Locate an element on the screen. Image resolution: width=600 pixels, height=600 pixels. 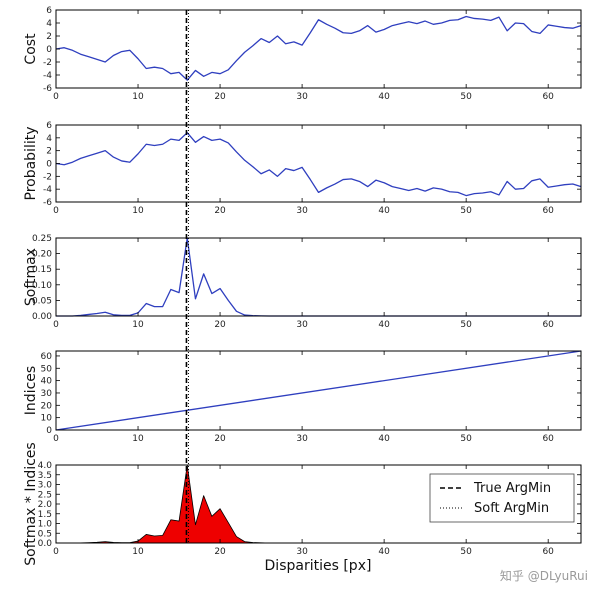
y-tick-label-softmax_indices-3: 1.5 is located at coordinates (45, 515).